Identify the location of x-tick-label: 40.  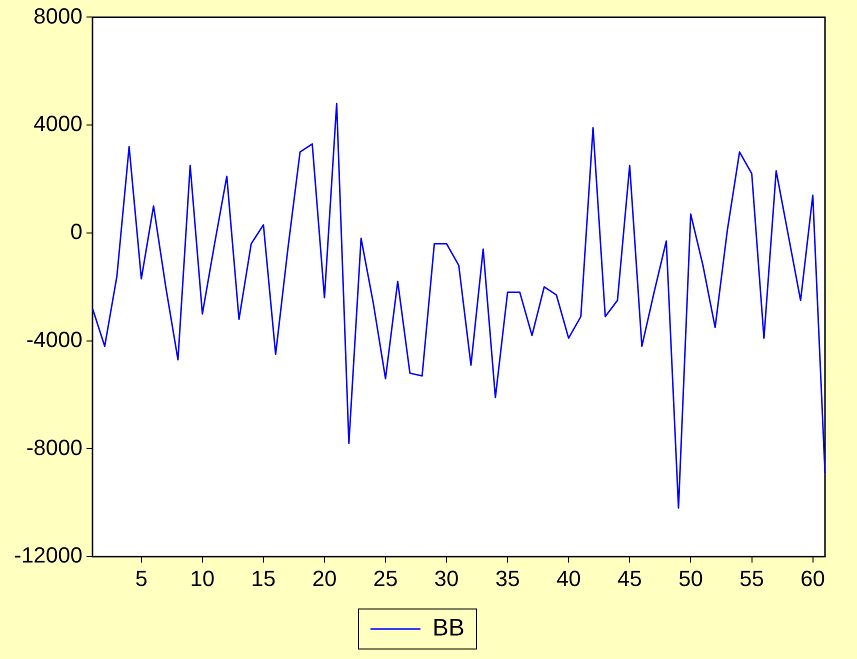
(568, 578).